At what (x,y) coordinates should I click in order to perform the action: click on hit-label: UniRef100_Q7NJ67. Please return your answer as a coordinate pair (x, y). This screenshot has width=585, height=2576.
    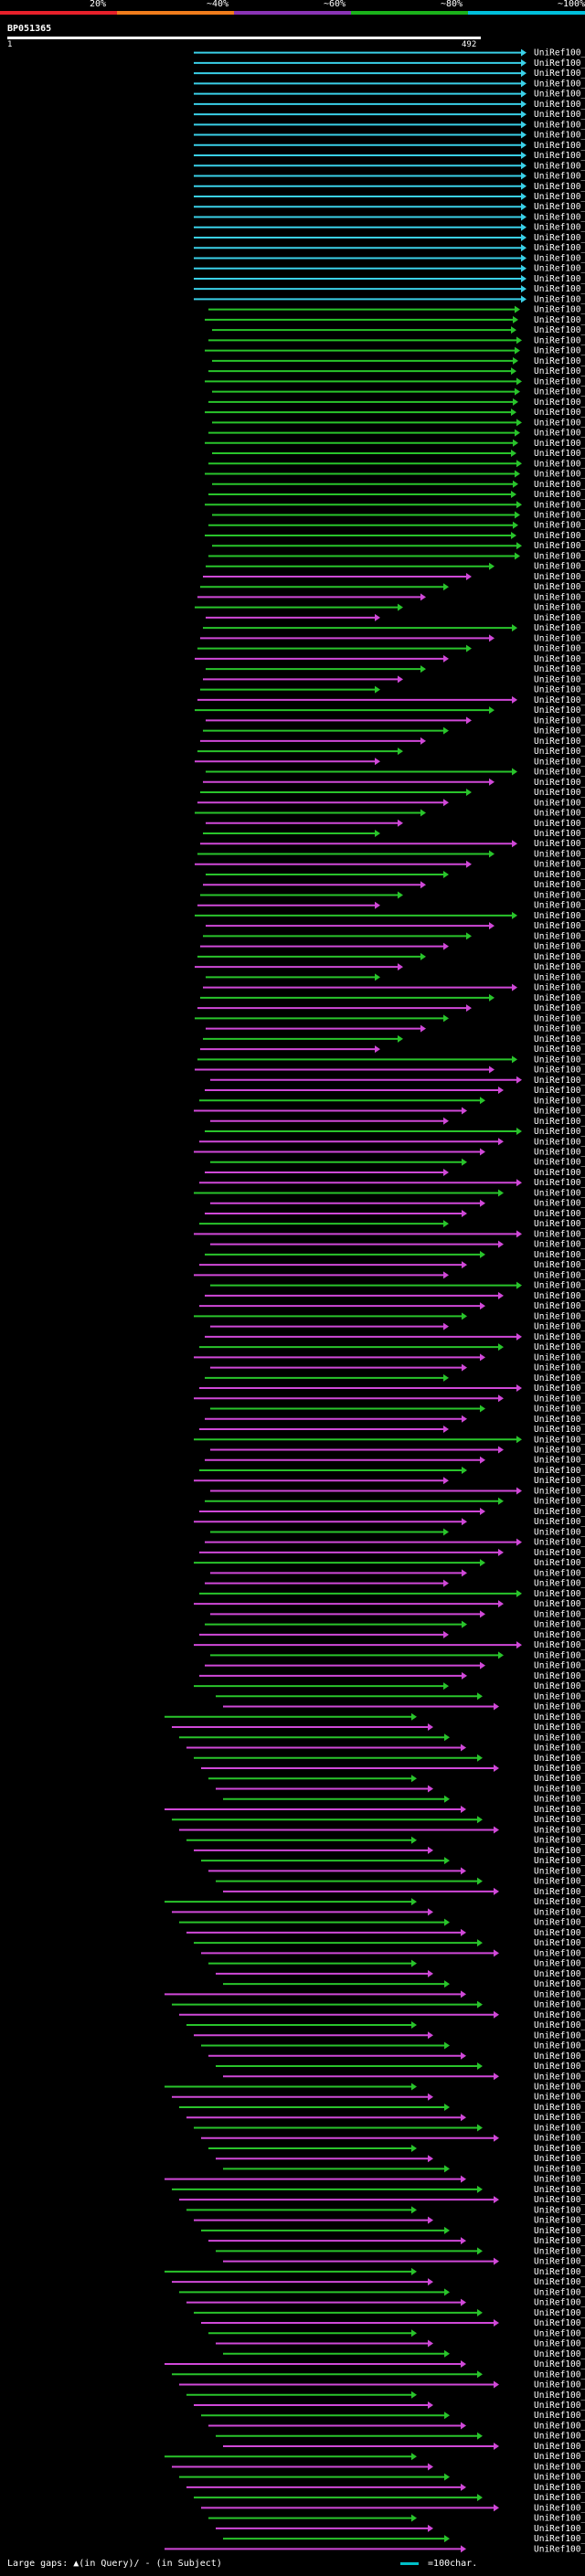
    Looking at the image, I should click on (560, 2508).